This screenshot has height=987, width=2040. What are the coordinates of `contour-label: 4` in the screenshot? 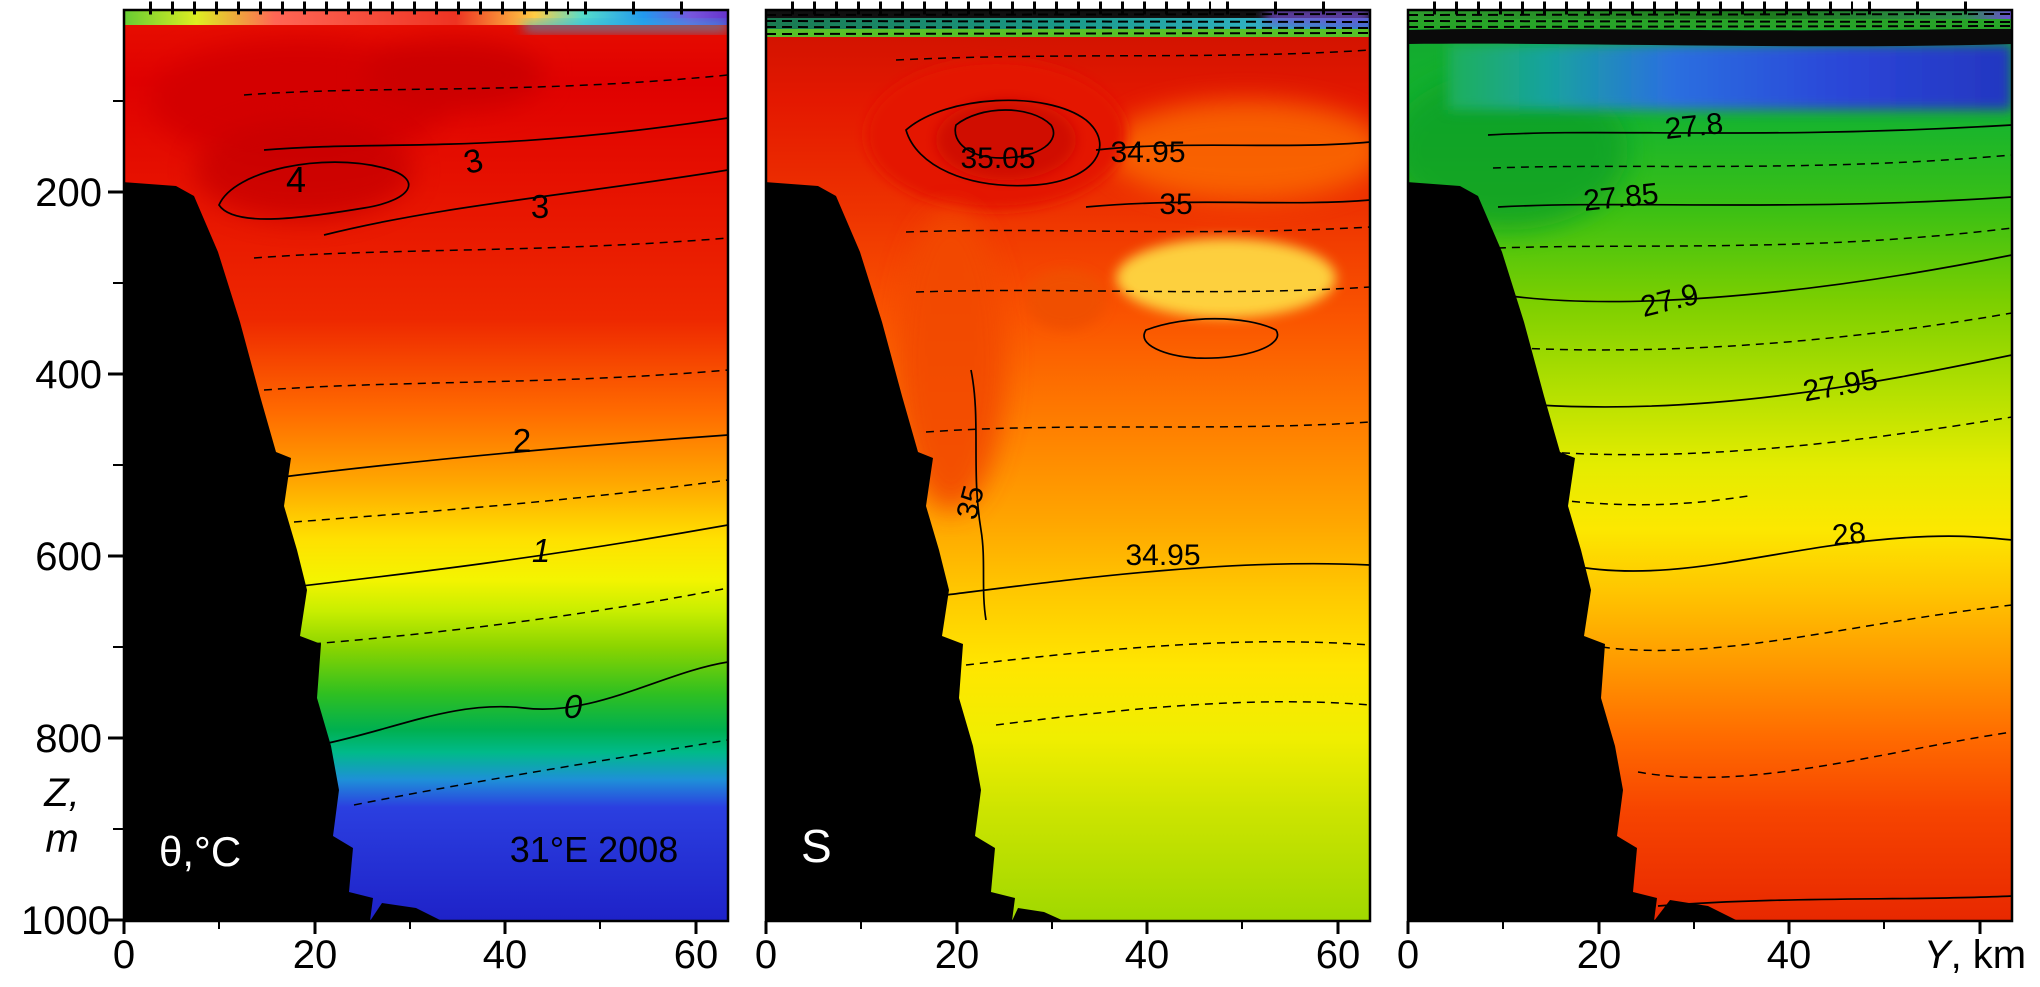 It's located at (296, 179).